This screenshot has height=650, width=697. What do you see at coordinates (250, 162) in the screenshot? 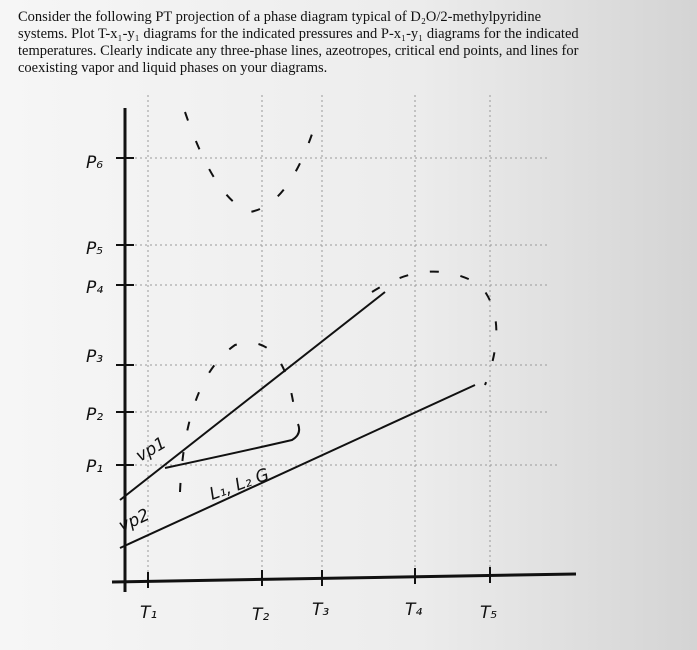
I see `upper-critical-curve` at bounding box center [250, 162].